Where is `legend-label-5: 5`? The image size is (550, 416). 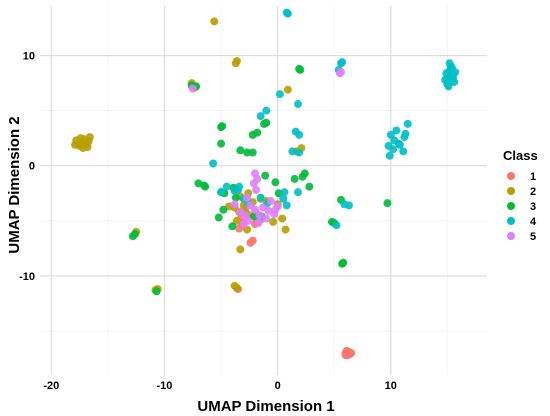 legend-label-5: 5 is located at coordinates (533, 237).